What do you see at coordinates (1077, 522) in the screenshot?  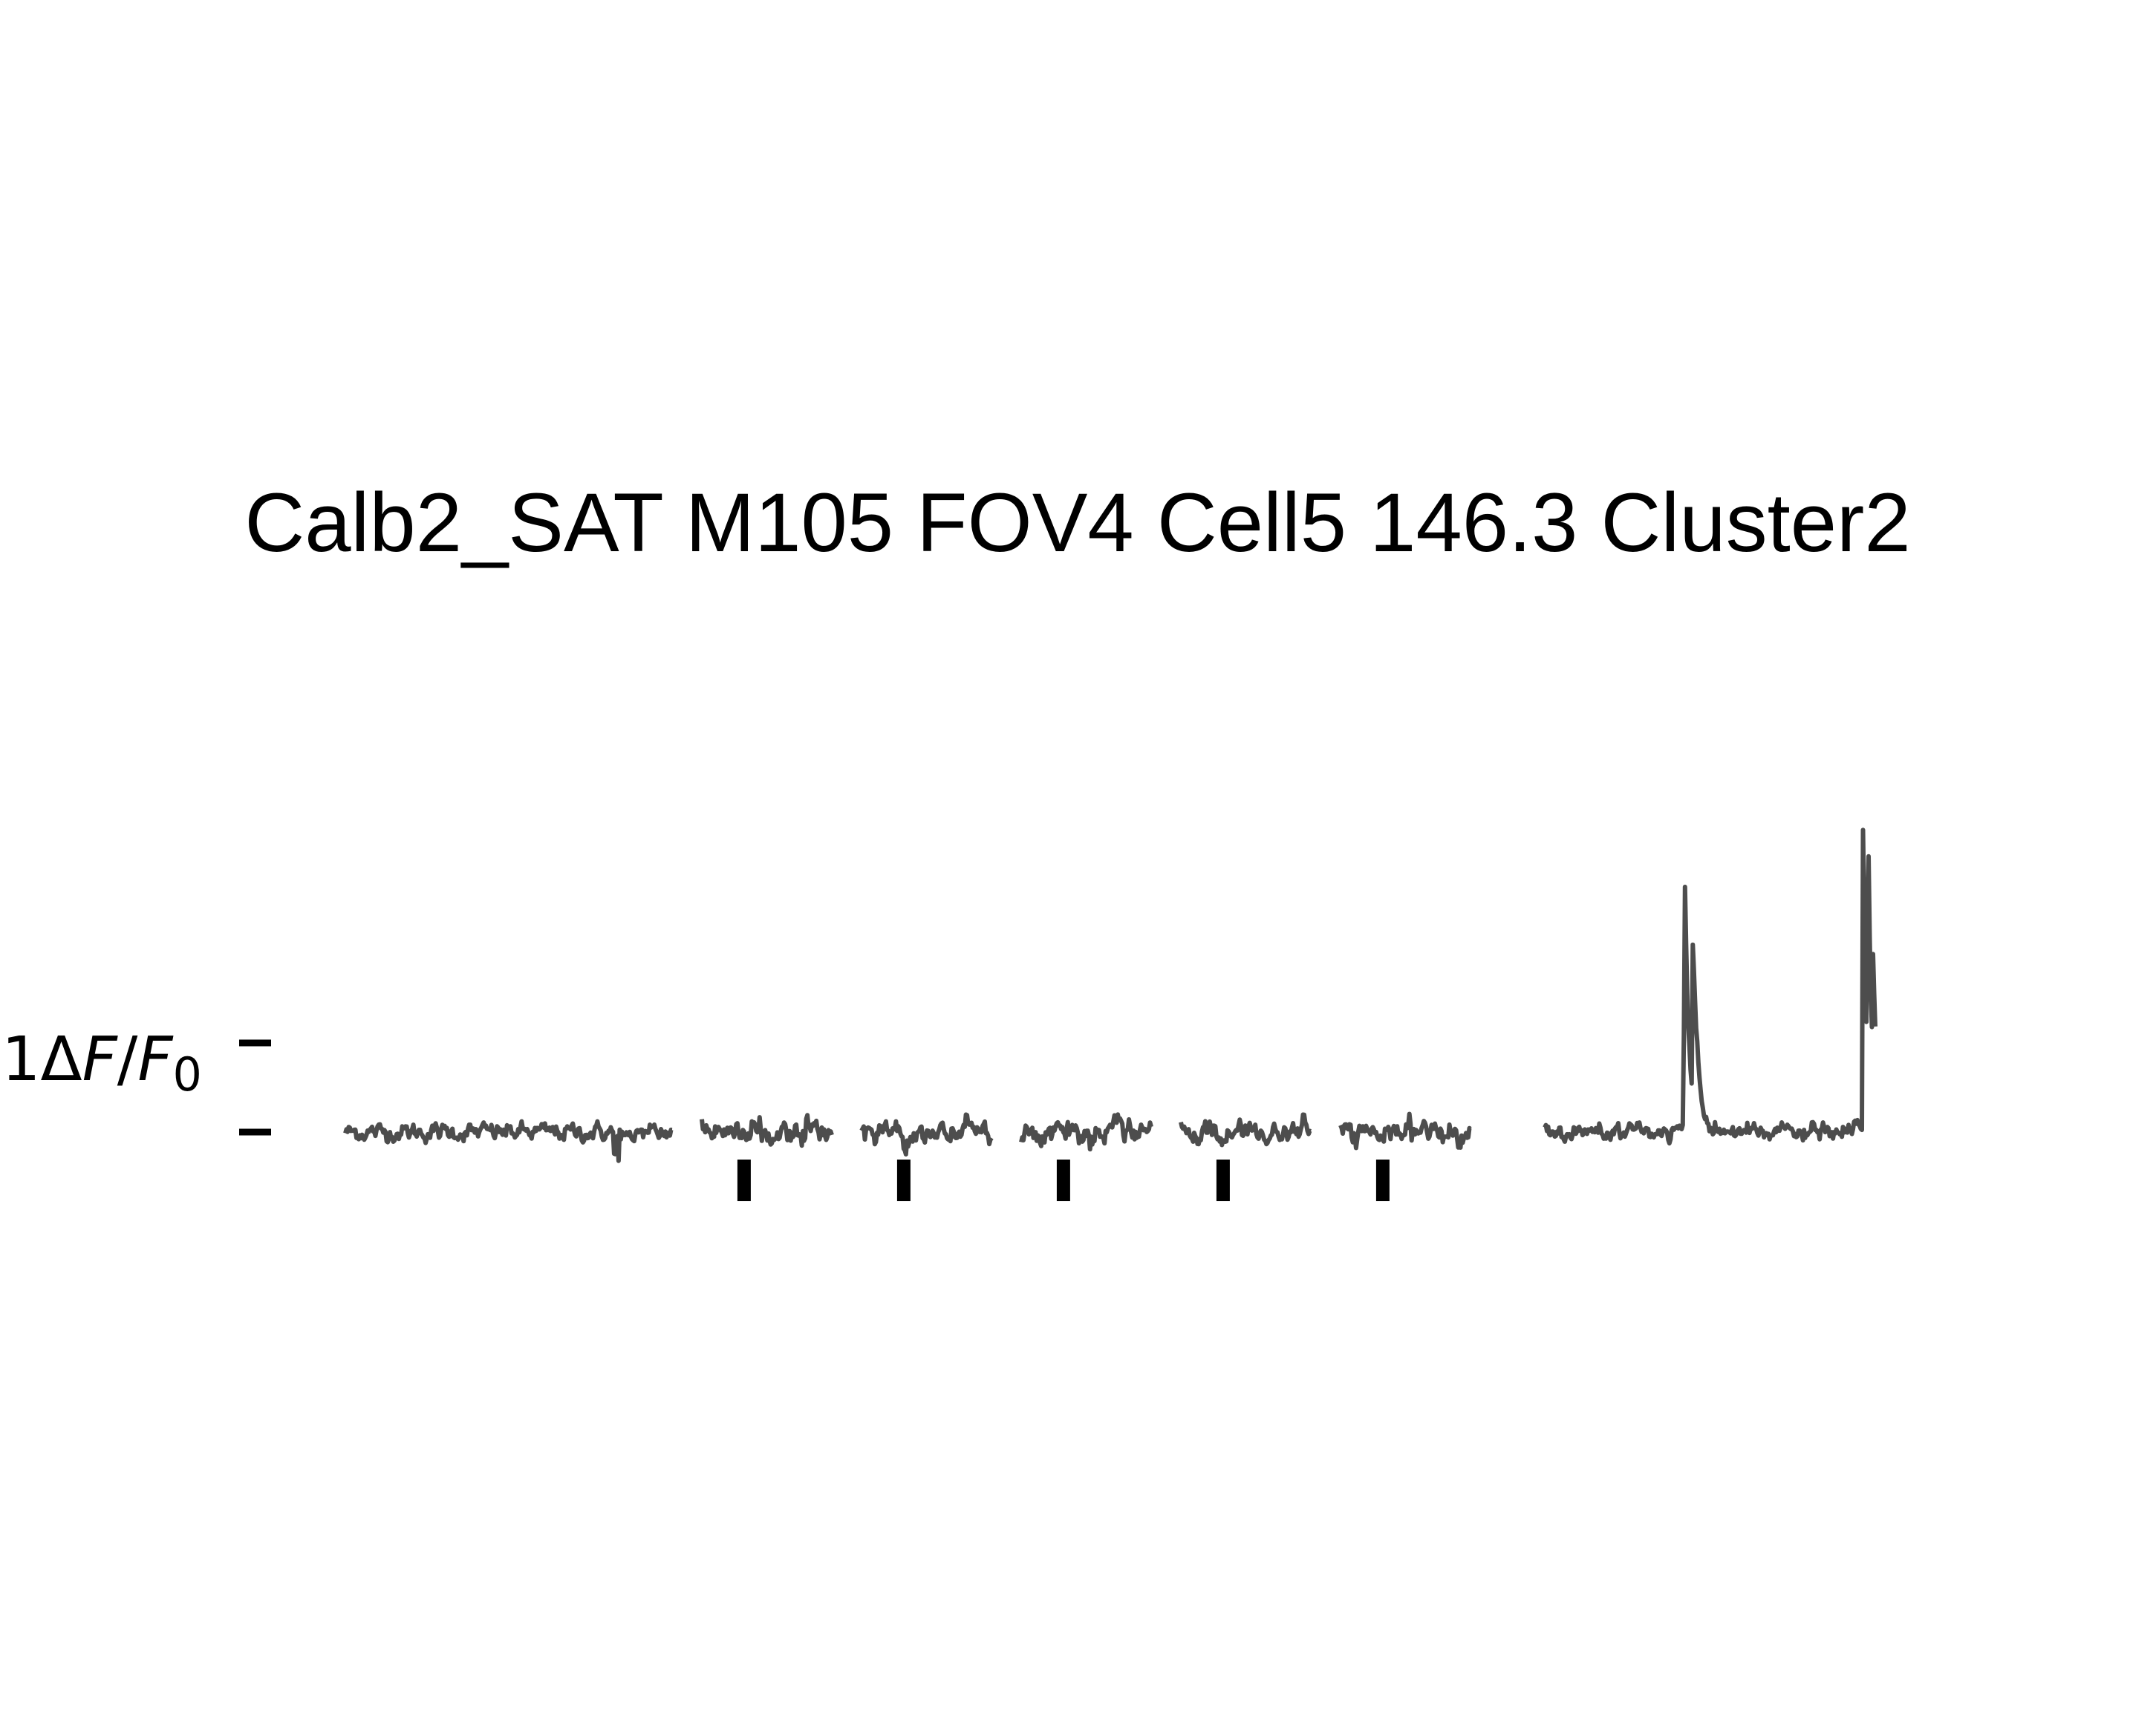 I see `chart-title: Calb2_SAT M105 FOV4 Cell5 146.3 Cluster2` at bounding box center [1077, 522].